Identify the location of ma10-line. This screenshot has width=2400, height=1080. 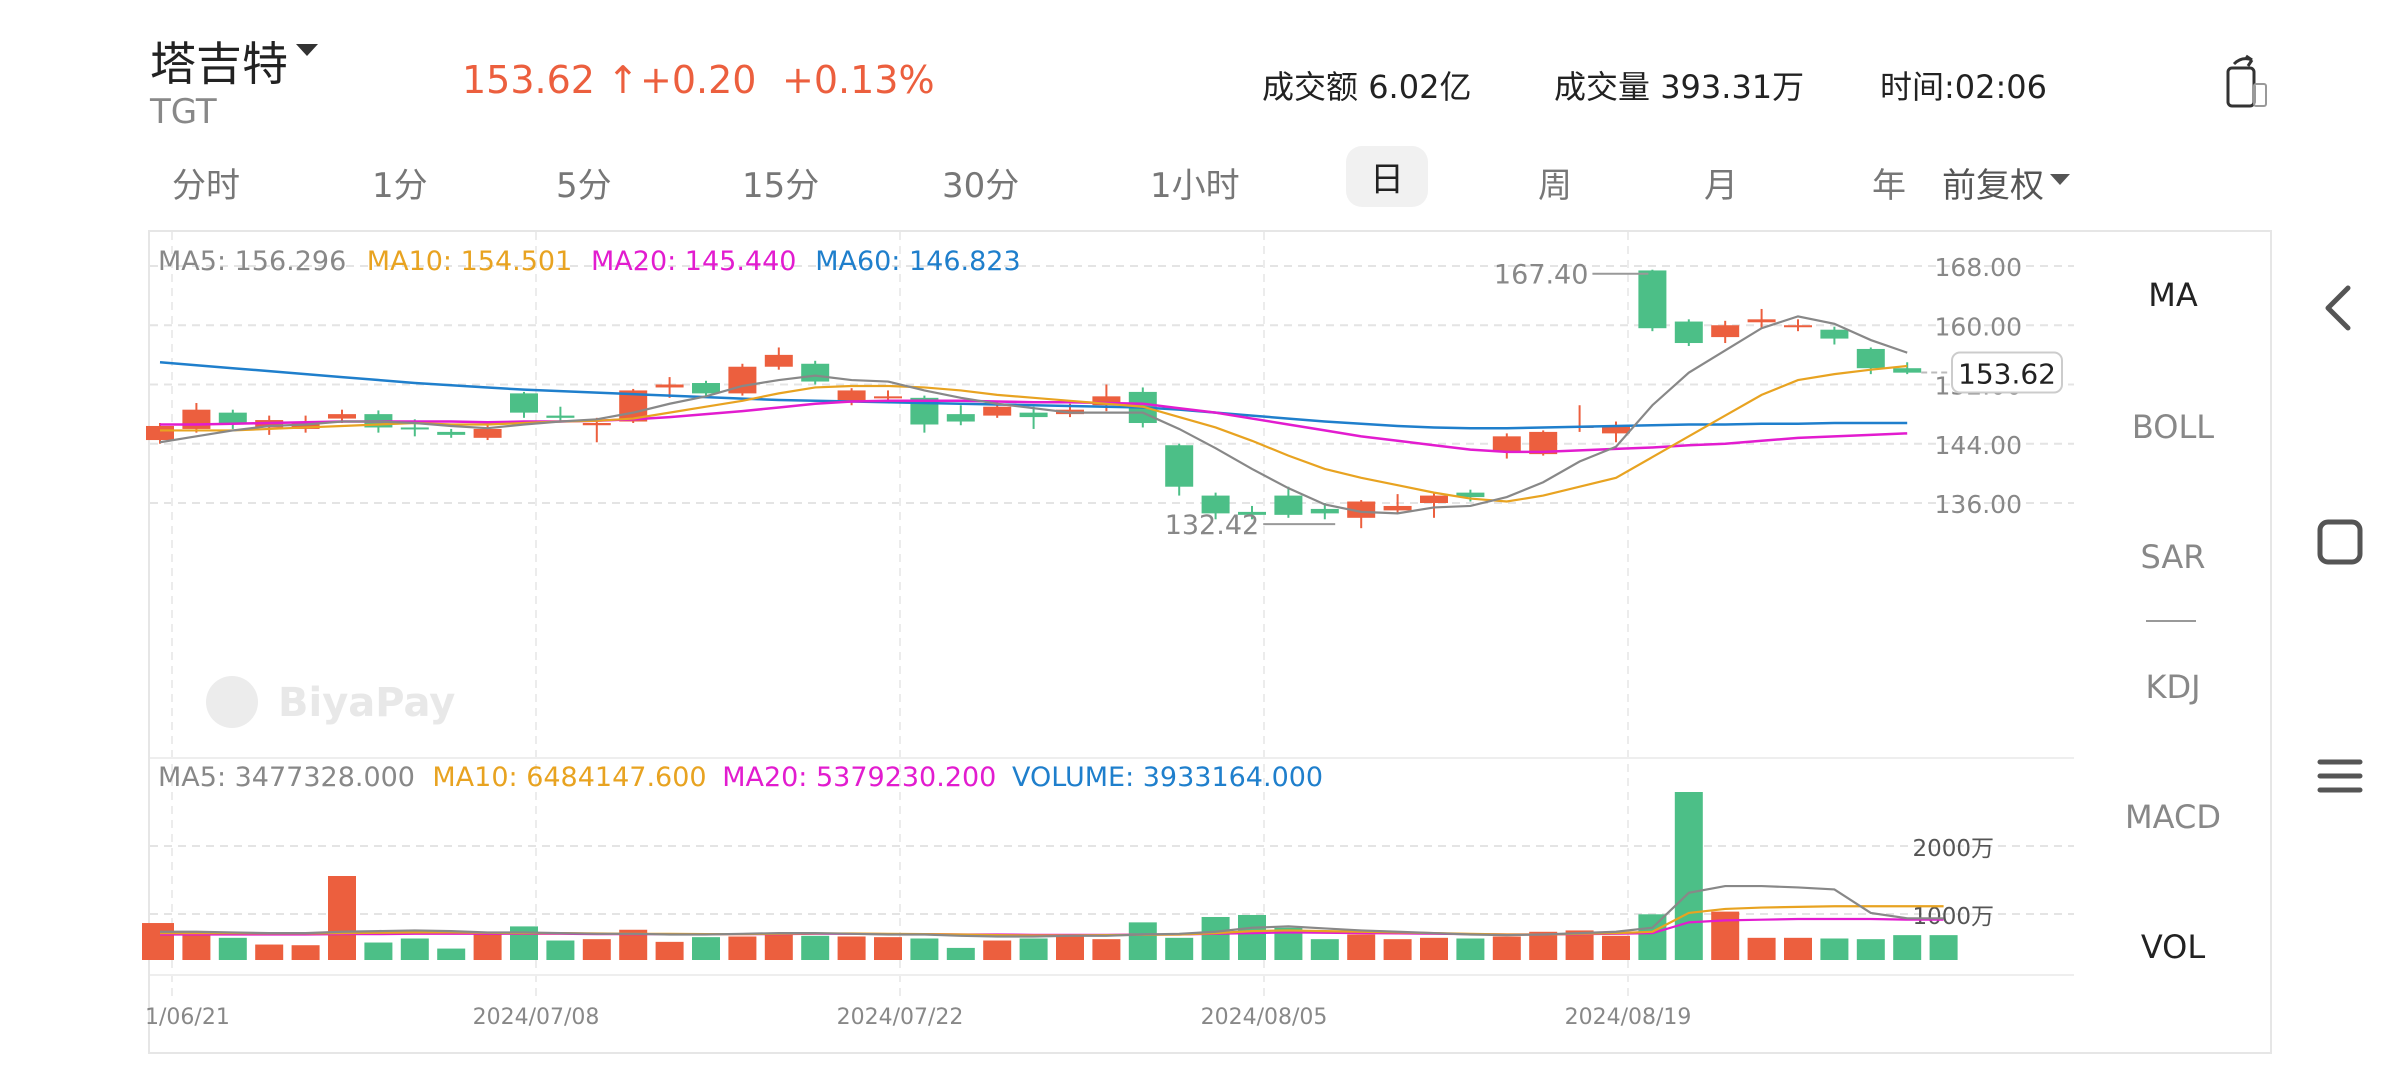
(1034, 433).